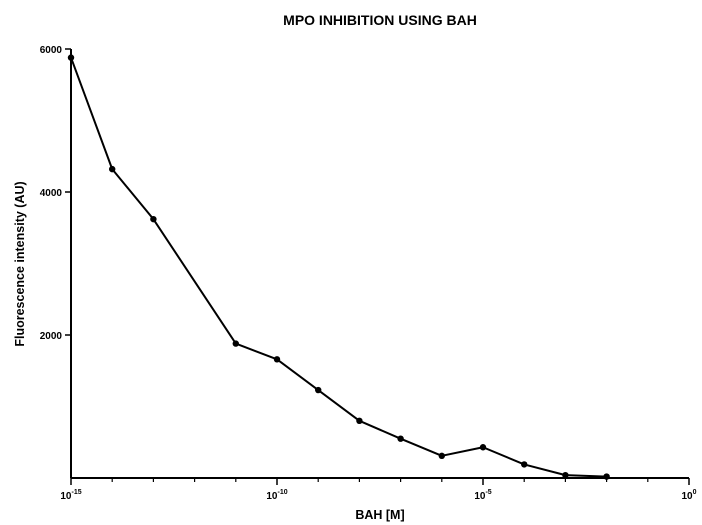 The width and height of the screenshot is (702, 525). Describe the element at coordinates (51, 50) in the screenshot. I see `y-tick-label: 6000` at that location.